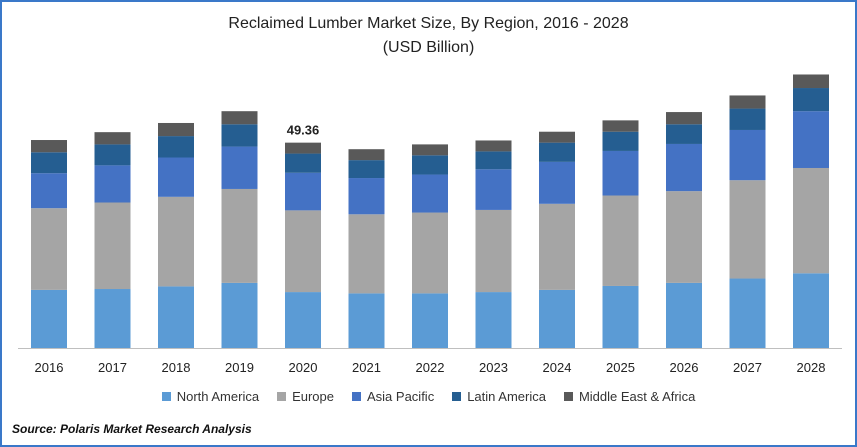 Image resolution: width=857 pixels, height=447 pixels. Describe the element at coordinates (811, 310) in the screenshot. I see `bar-north-america-2028` at that location.